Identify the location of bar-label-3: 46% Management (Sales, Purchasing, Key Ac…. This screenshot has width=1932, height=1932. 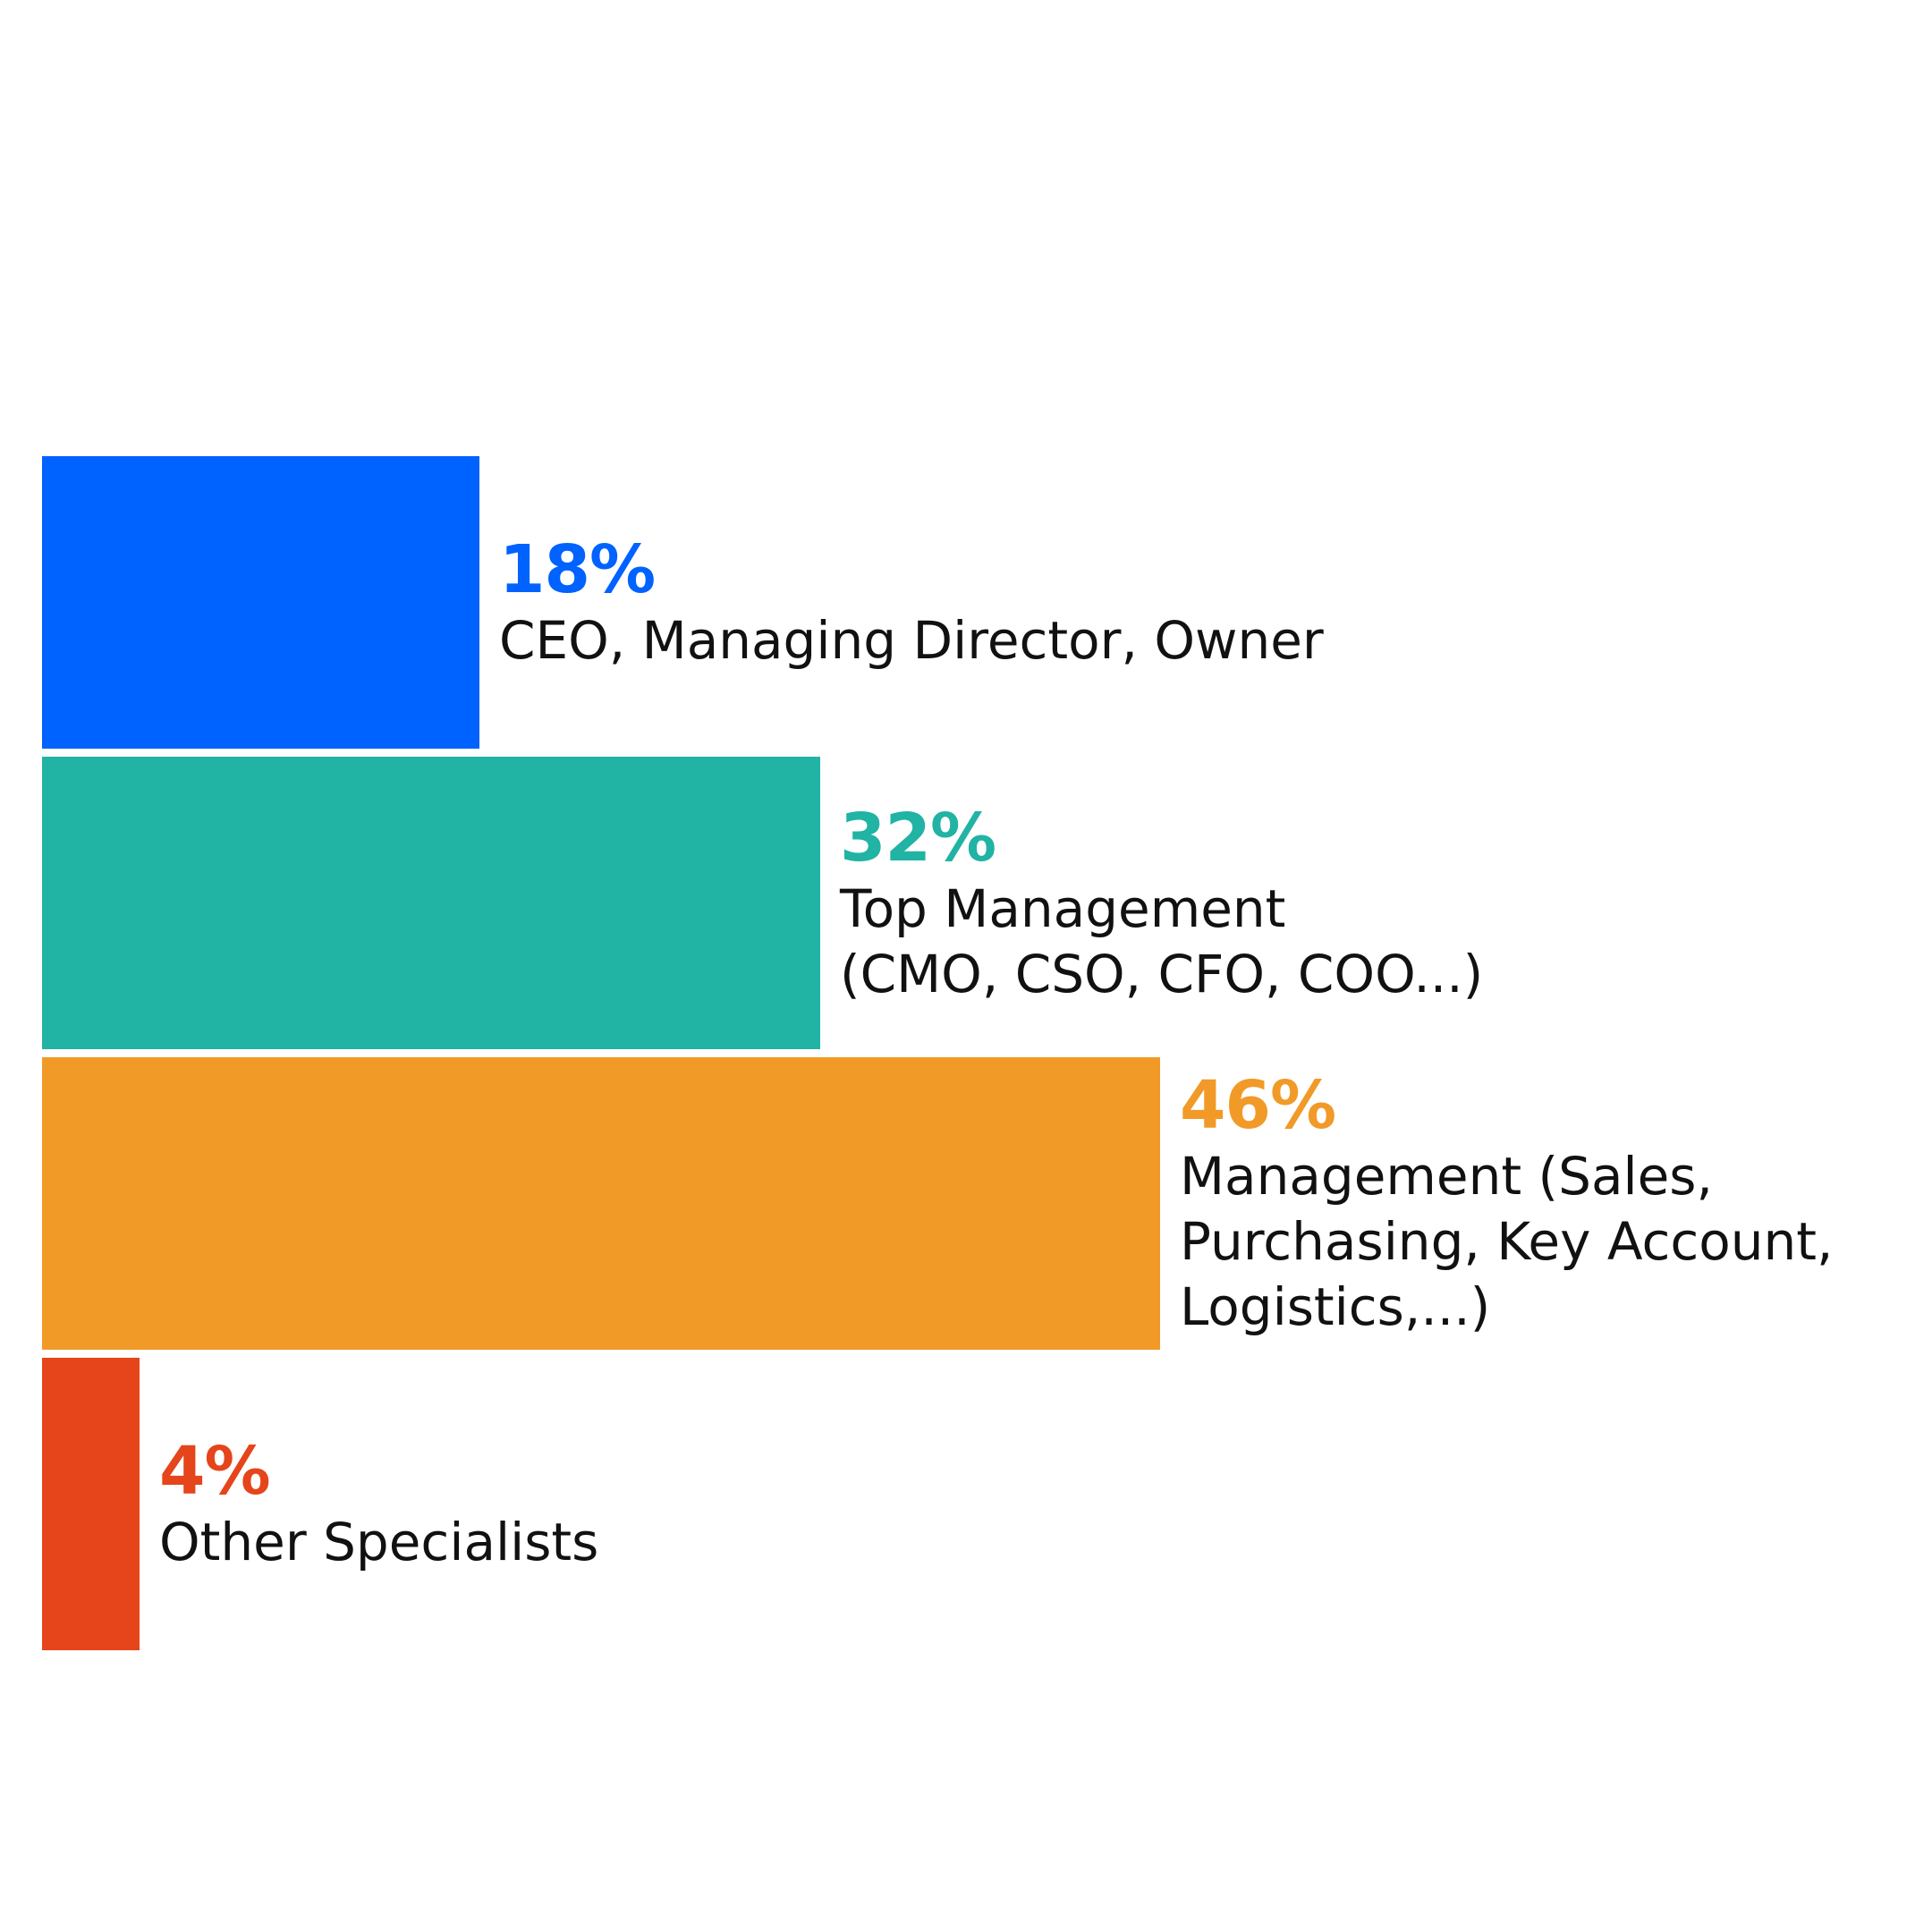
(1506, 1203).